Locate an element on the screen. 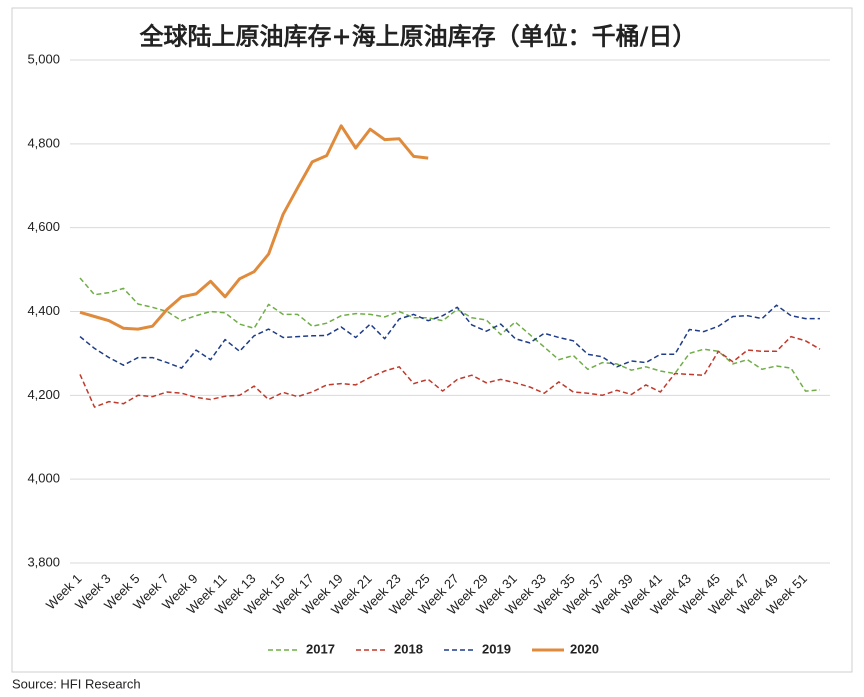 This screenshot has width=864, height=697. legend-label: 2019 is located at coordinates (496, 648).